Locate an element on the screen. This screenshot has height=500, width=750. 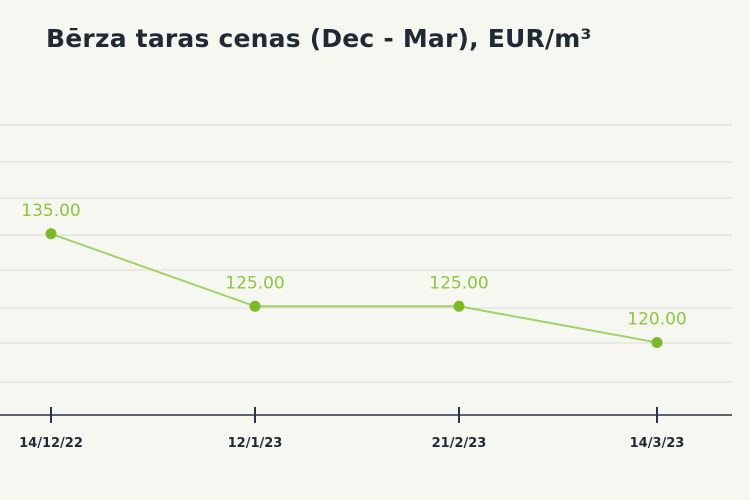
x-tick-label: 12/1/23 is located at coordinates (255, 443).